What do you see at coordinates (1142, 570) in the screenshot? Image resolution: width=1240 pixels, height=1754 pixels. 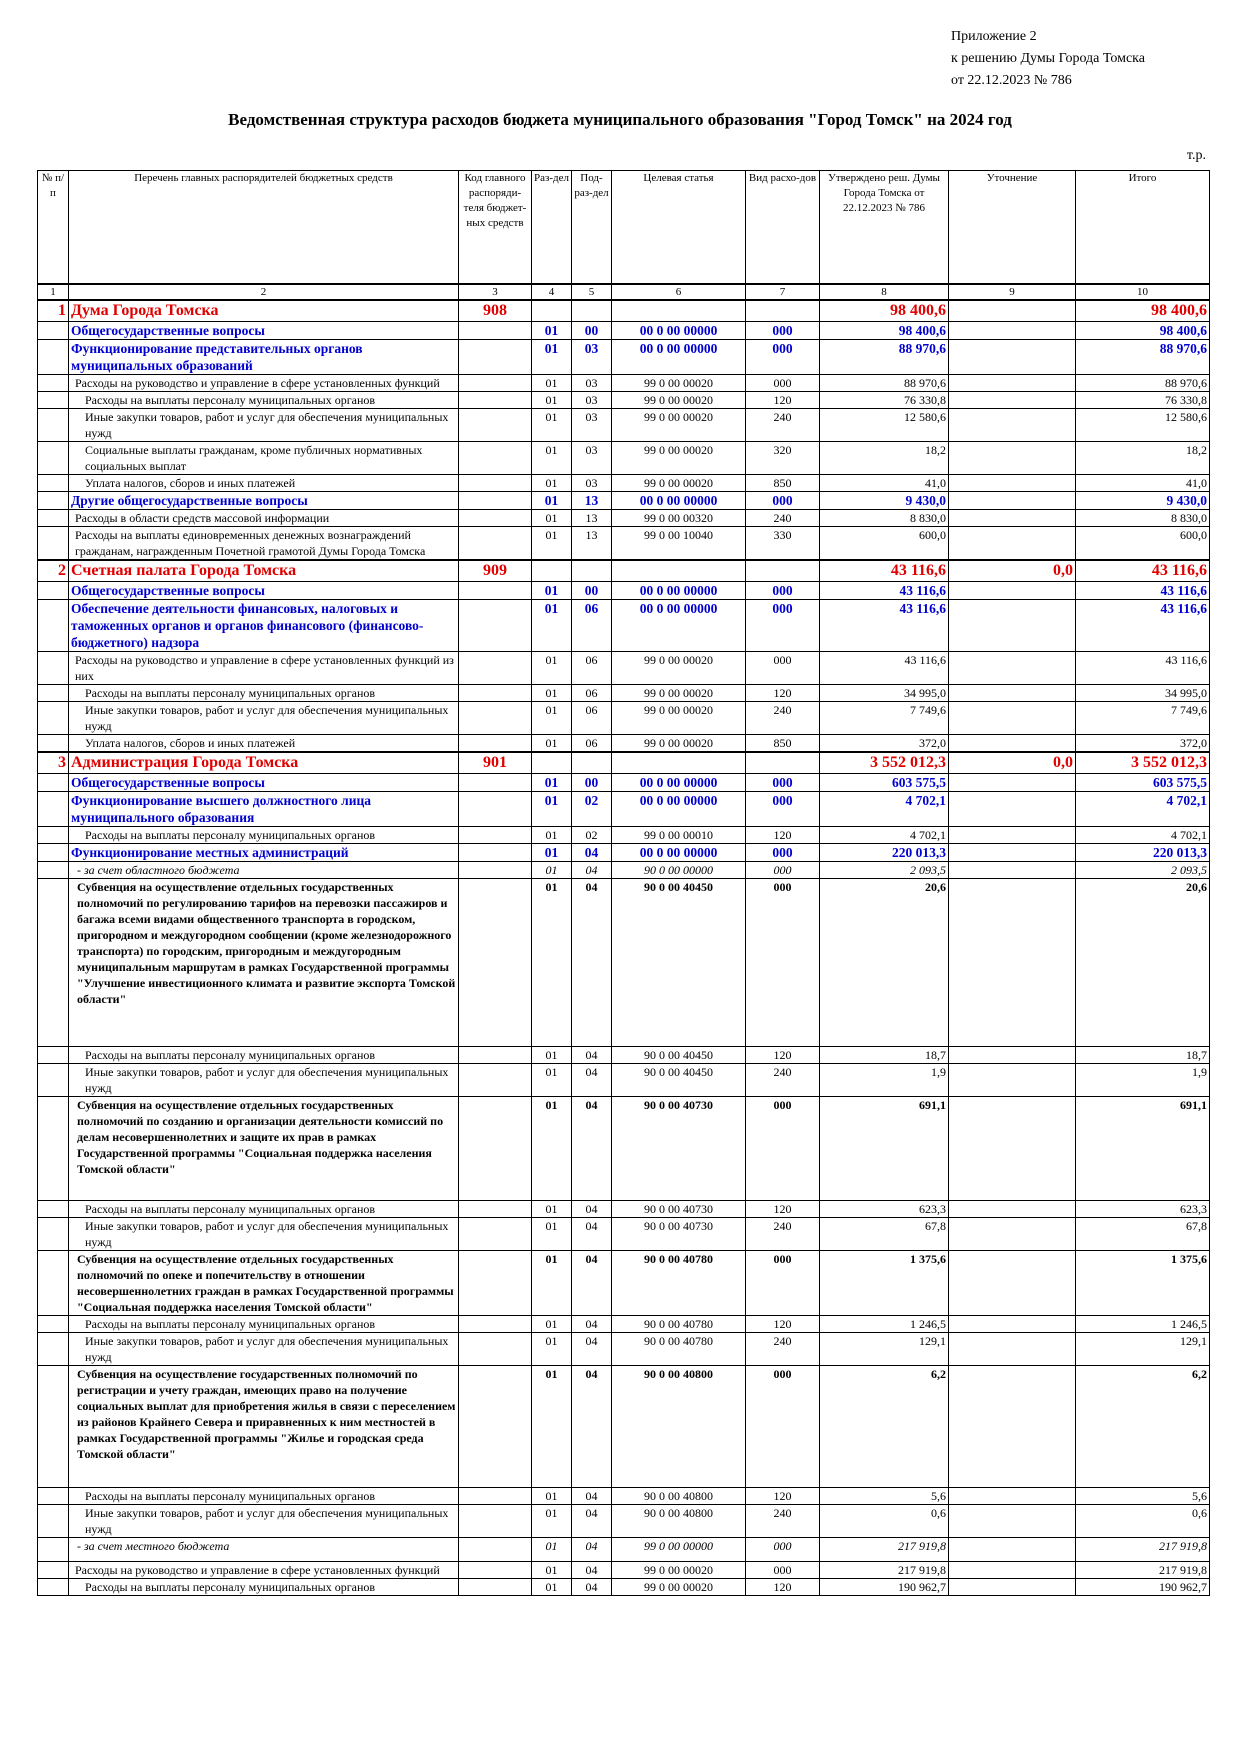 I see `cell: 43 116,6` at bounding box center [1142, 570].